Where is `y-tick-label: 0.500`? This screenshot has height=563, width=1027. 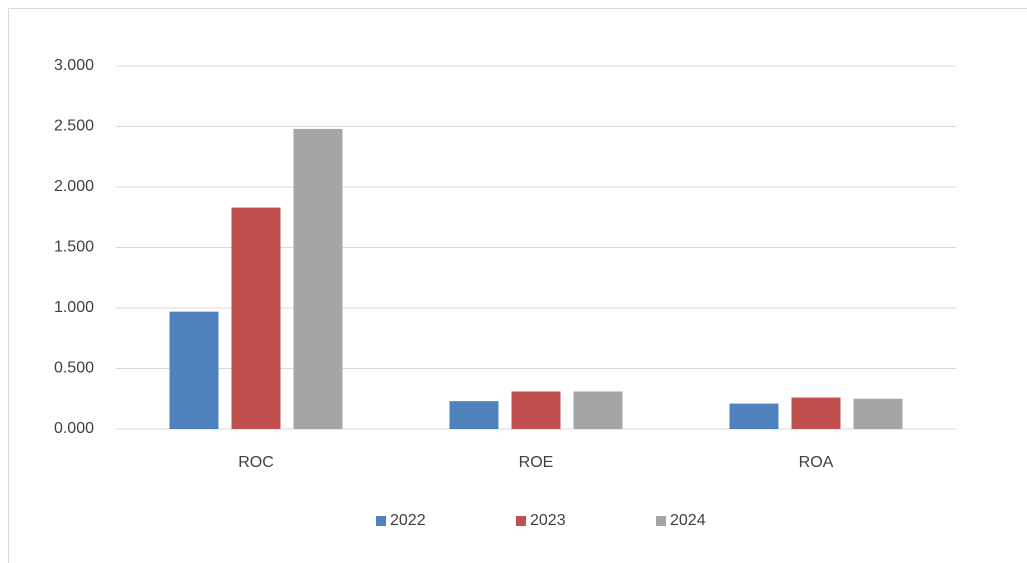 y-tick-label: 0.500 is located at coordinates (74, 368).